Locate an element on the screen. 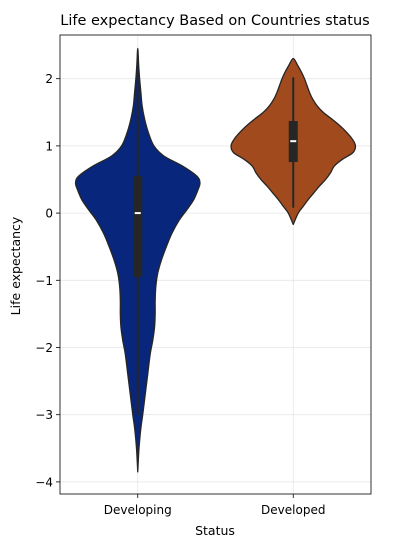  y-tick-label: 2 is located at coordinates (49, 79).